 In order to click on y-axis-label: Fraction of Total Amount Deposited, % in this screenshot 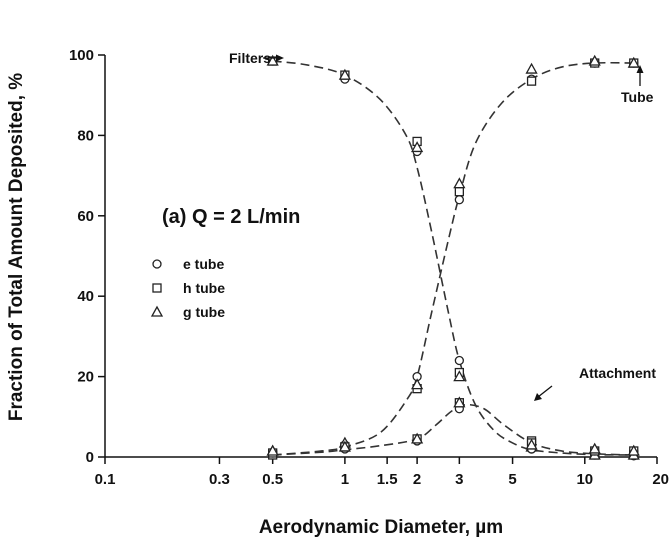, I will do `click(16, 247)`.